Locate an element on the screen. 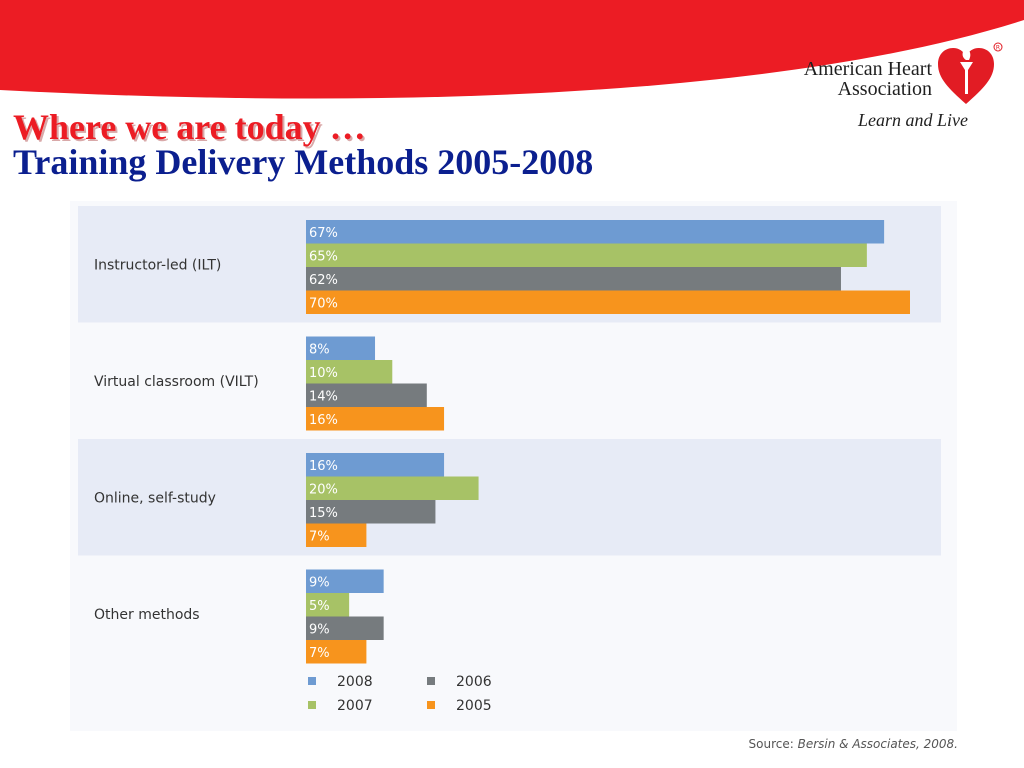  bar-value-label: 10% is located at coordinates (323, 373).